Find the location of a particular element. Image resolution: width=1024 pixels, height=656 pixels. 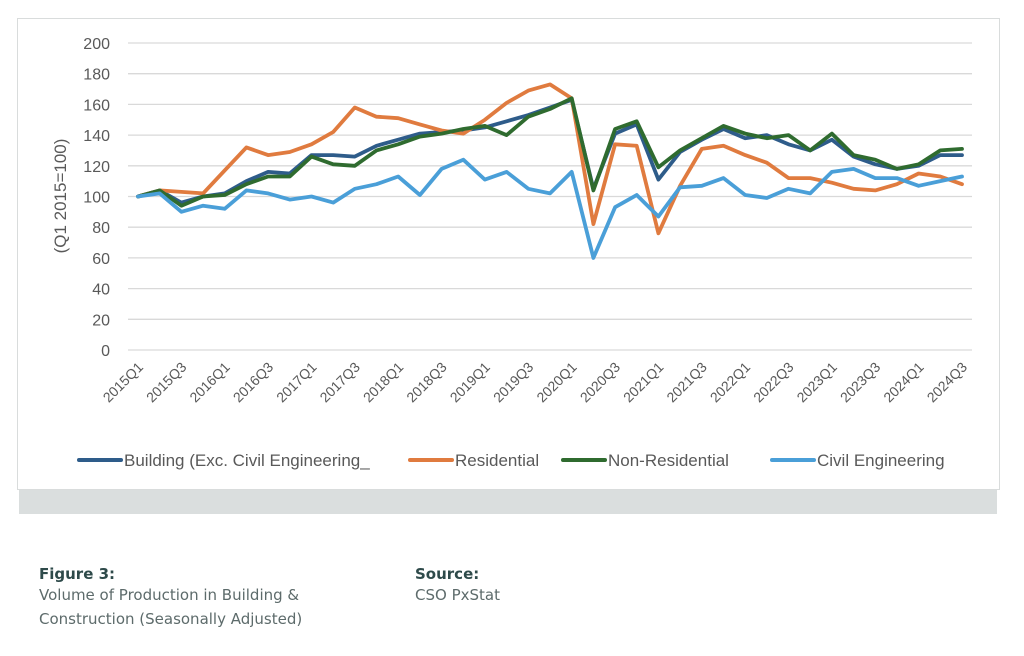

x-tick-label: 2024Q3 is located at coordinates (947, 382).